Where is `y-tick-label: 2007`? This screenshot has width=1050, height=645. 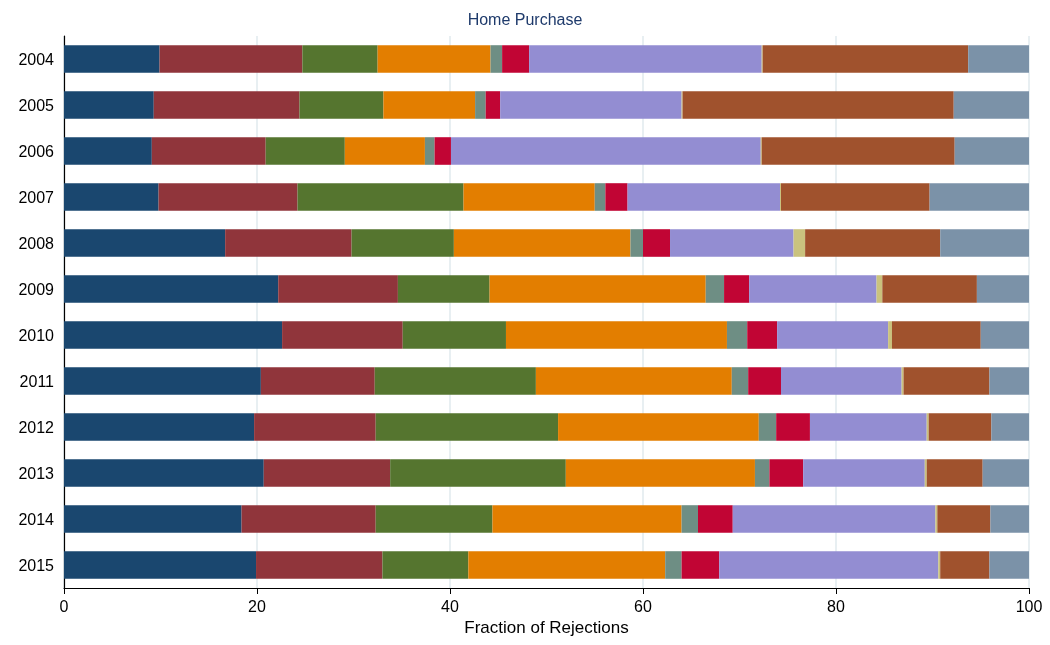 y-tick-label: 2007 is located at coordinates (36, 197).